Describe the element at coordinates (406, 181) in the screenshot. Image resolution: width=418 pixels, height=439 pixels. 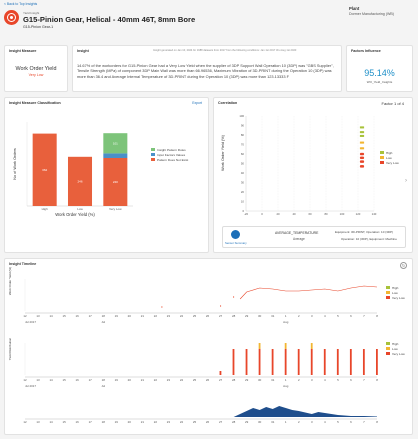
I see `next-factor-button: ›` at that location.